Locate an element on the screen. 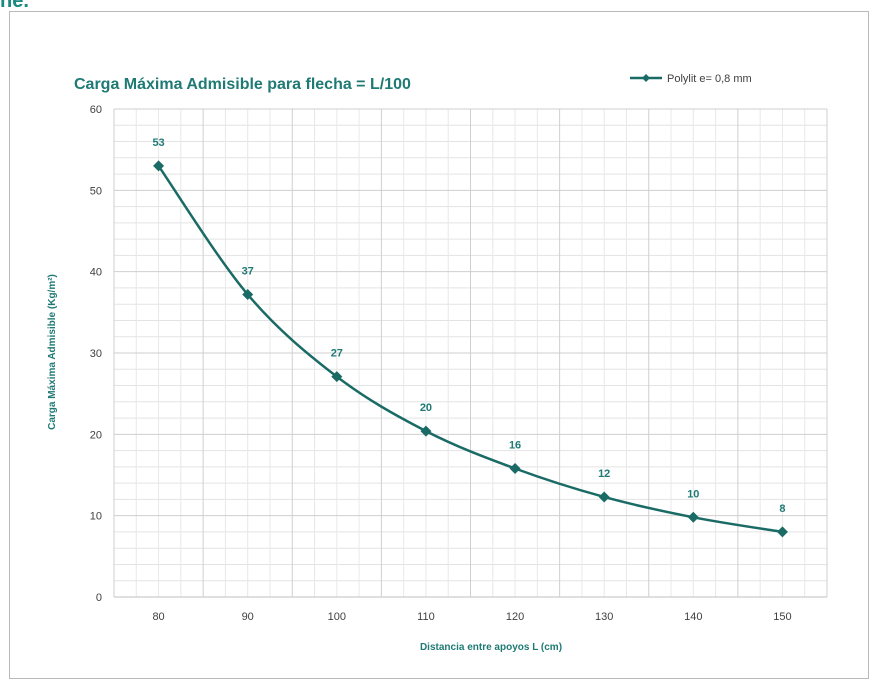 The height and width of the screenshot is (680, 875). y-tick-label: 20 is located at coordinates (96, 435).